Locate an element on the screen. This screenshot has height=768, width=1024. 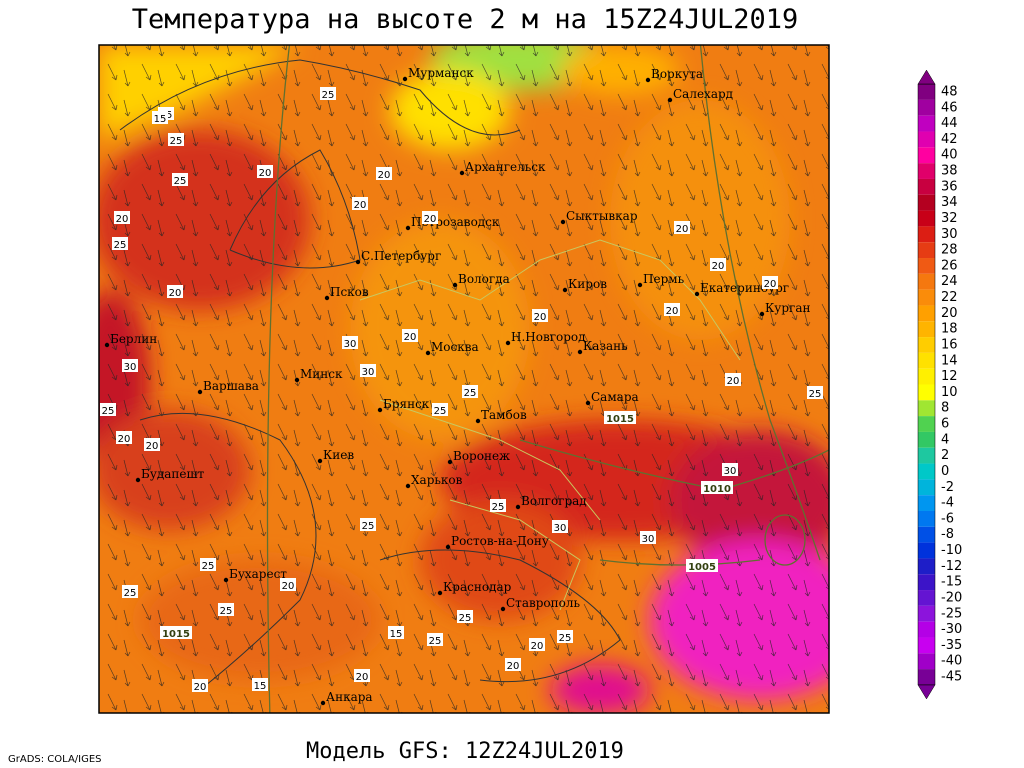
city-label: Анкара is located at coordinates (349, 697).